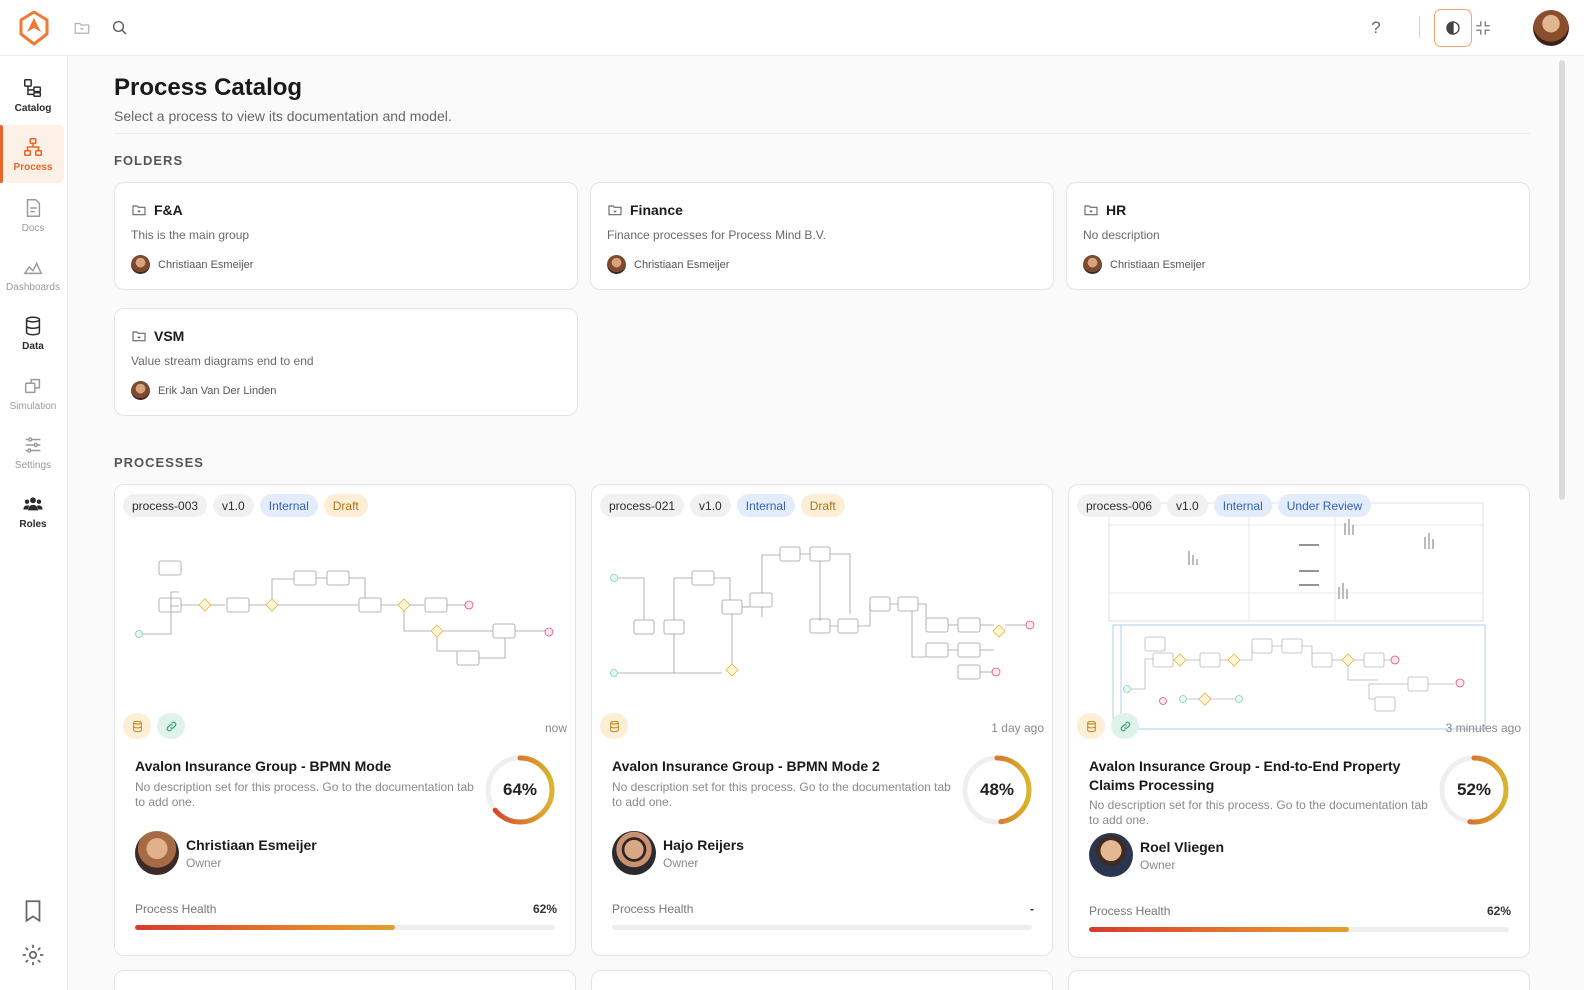 The image size is (1584, 990). I want to click on sidebar-item-data: Data, so click(33, 333).